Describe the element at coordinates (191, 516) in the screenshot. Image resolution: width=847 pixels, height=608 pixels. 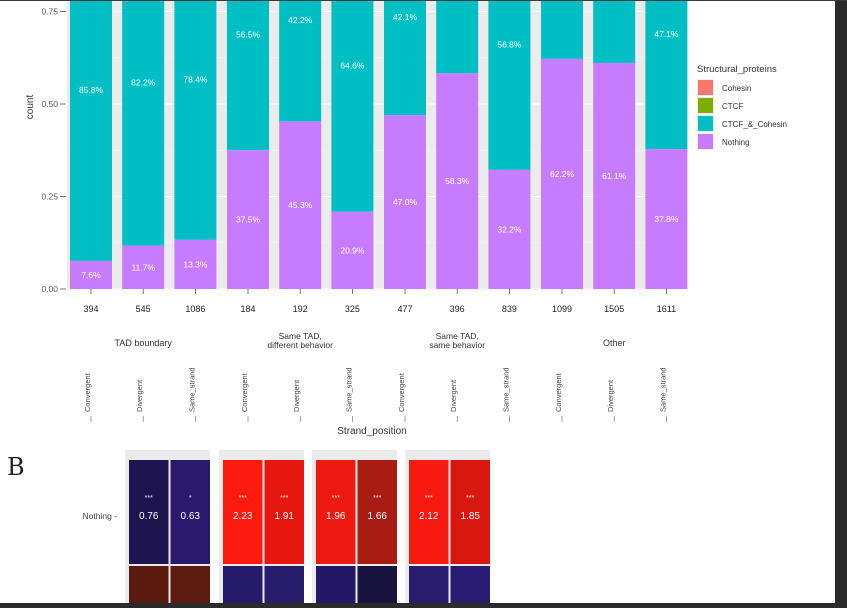
I see `heatmap-value-label: 0.63` at that location.